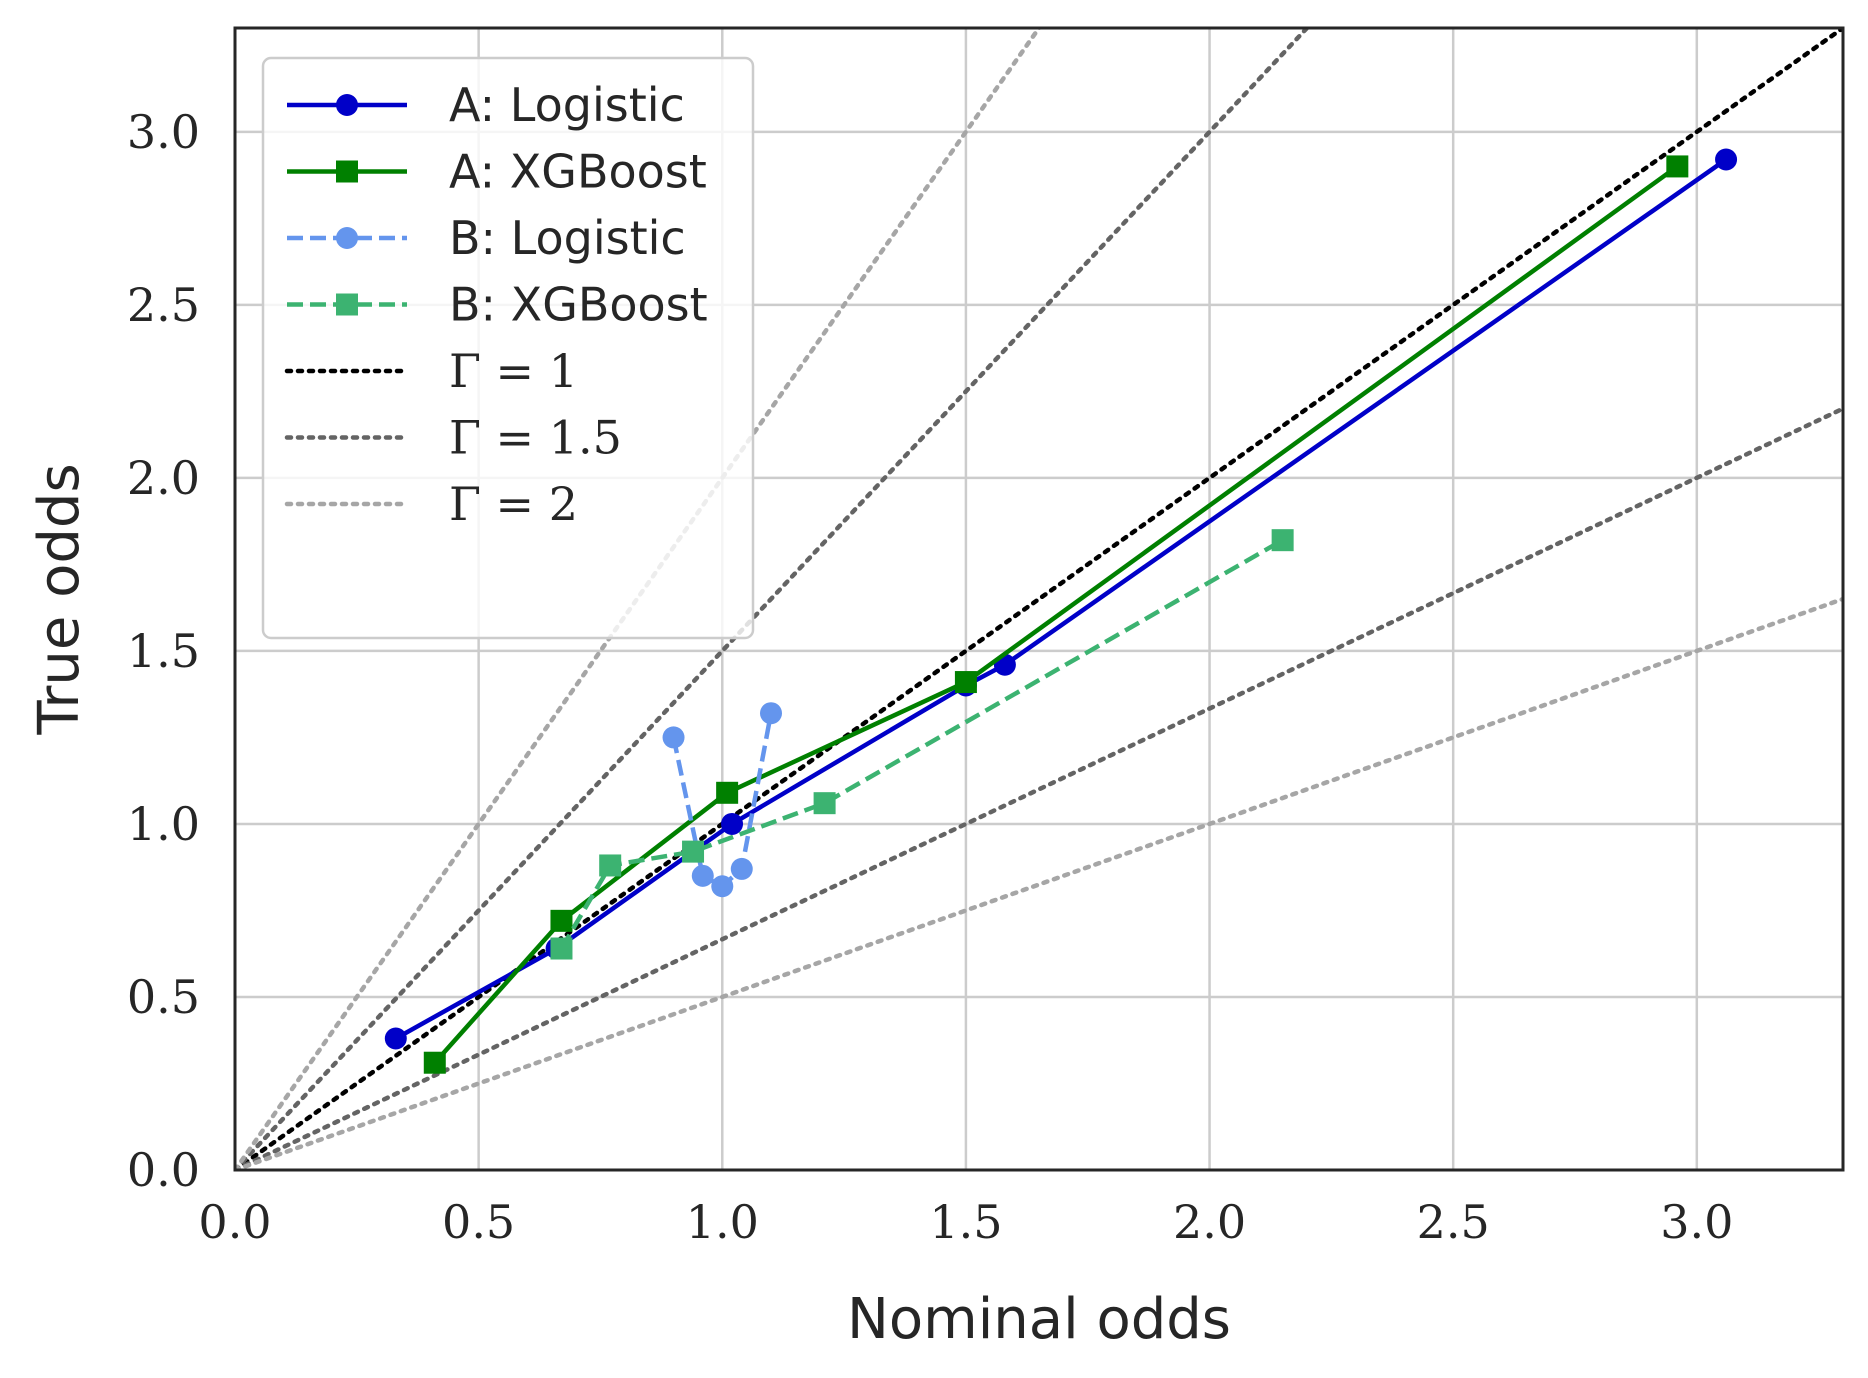 The height and width of the screenshot is (1378, 1868). I want to click on x-axis-title: Nominal odds, so click(1039, 1319).